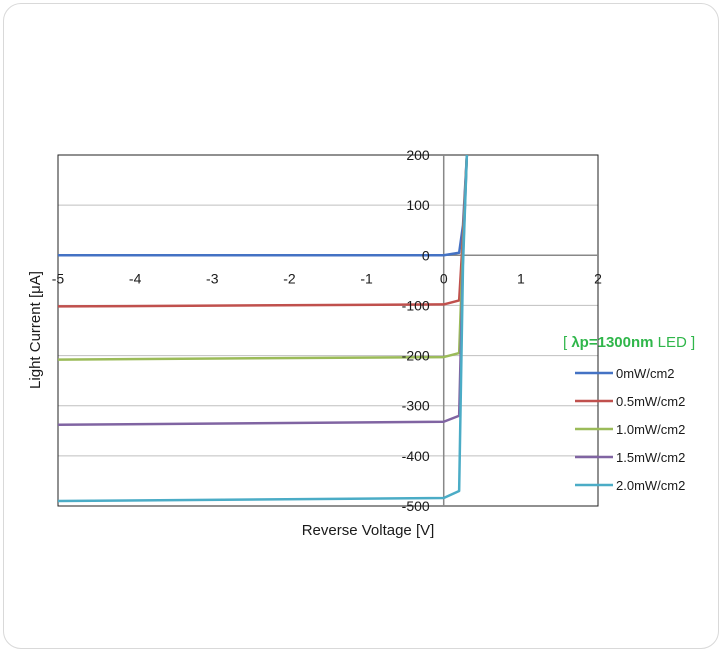  What do you see at coordinates (368, 530) in the screenshot?
I see `x-axis-title: Reverse Voltage [V]` at bounding box center [368, 530].